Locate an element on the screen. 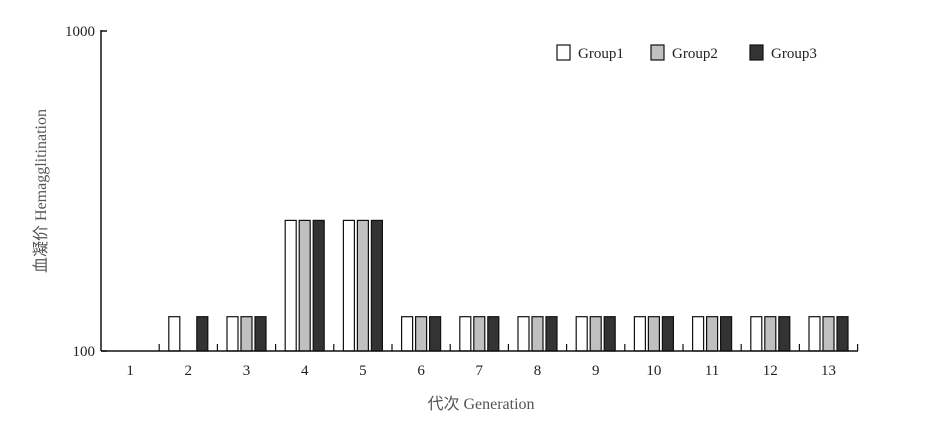  y-tick-label-100: 100 is located at coordinates (84, 352).